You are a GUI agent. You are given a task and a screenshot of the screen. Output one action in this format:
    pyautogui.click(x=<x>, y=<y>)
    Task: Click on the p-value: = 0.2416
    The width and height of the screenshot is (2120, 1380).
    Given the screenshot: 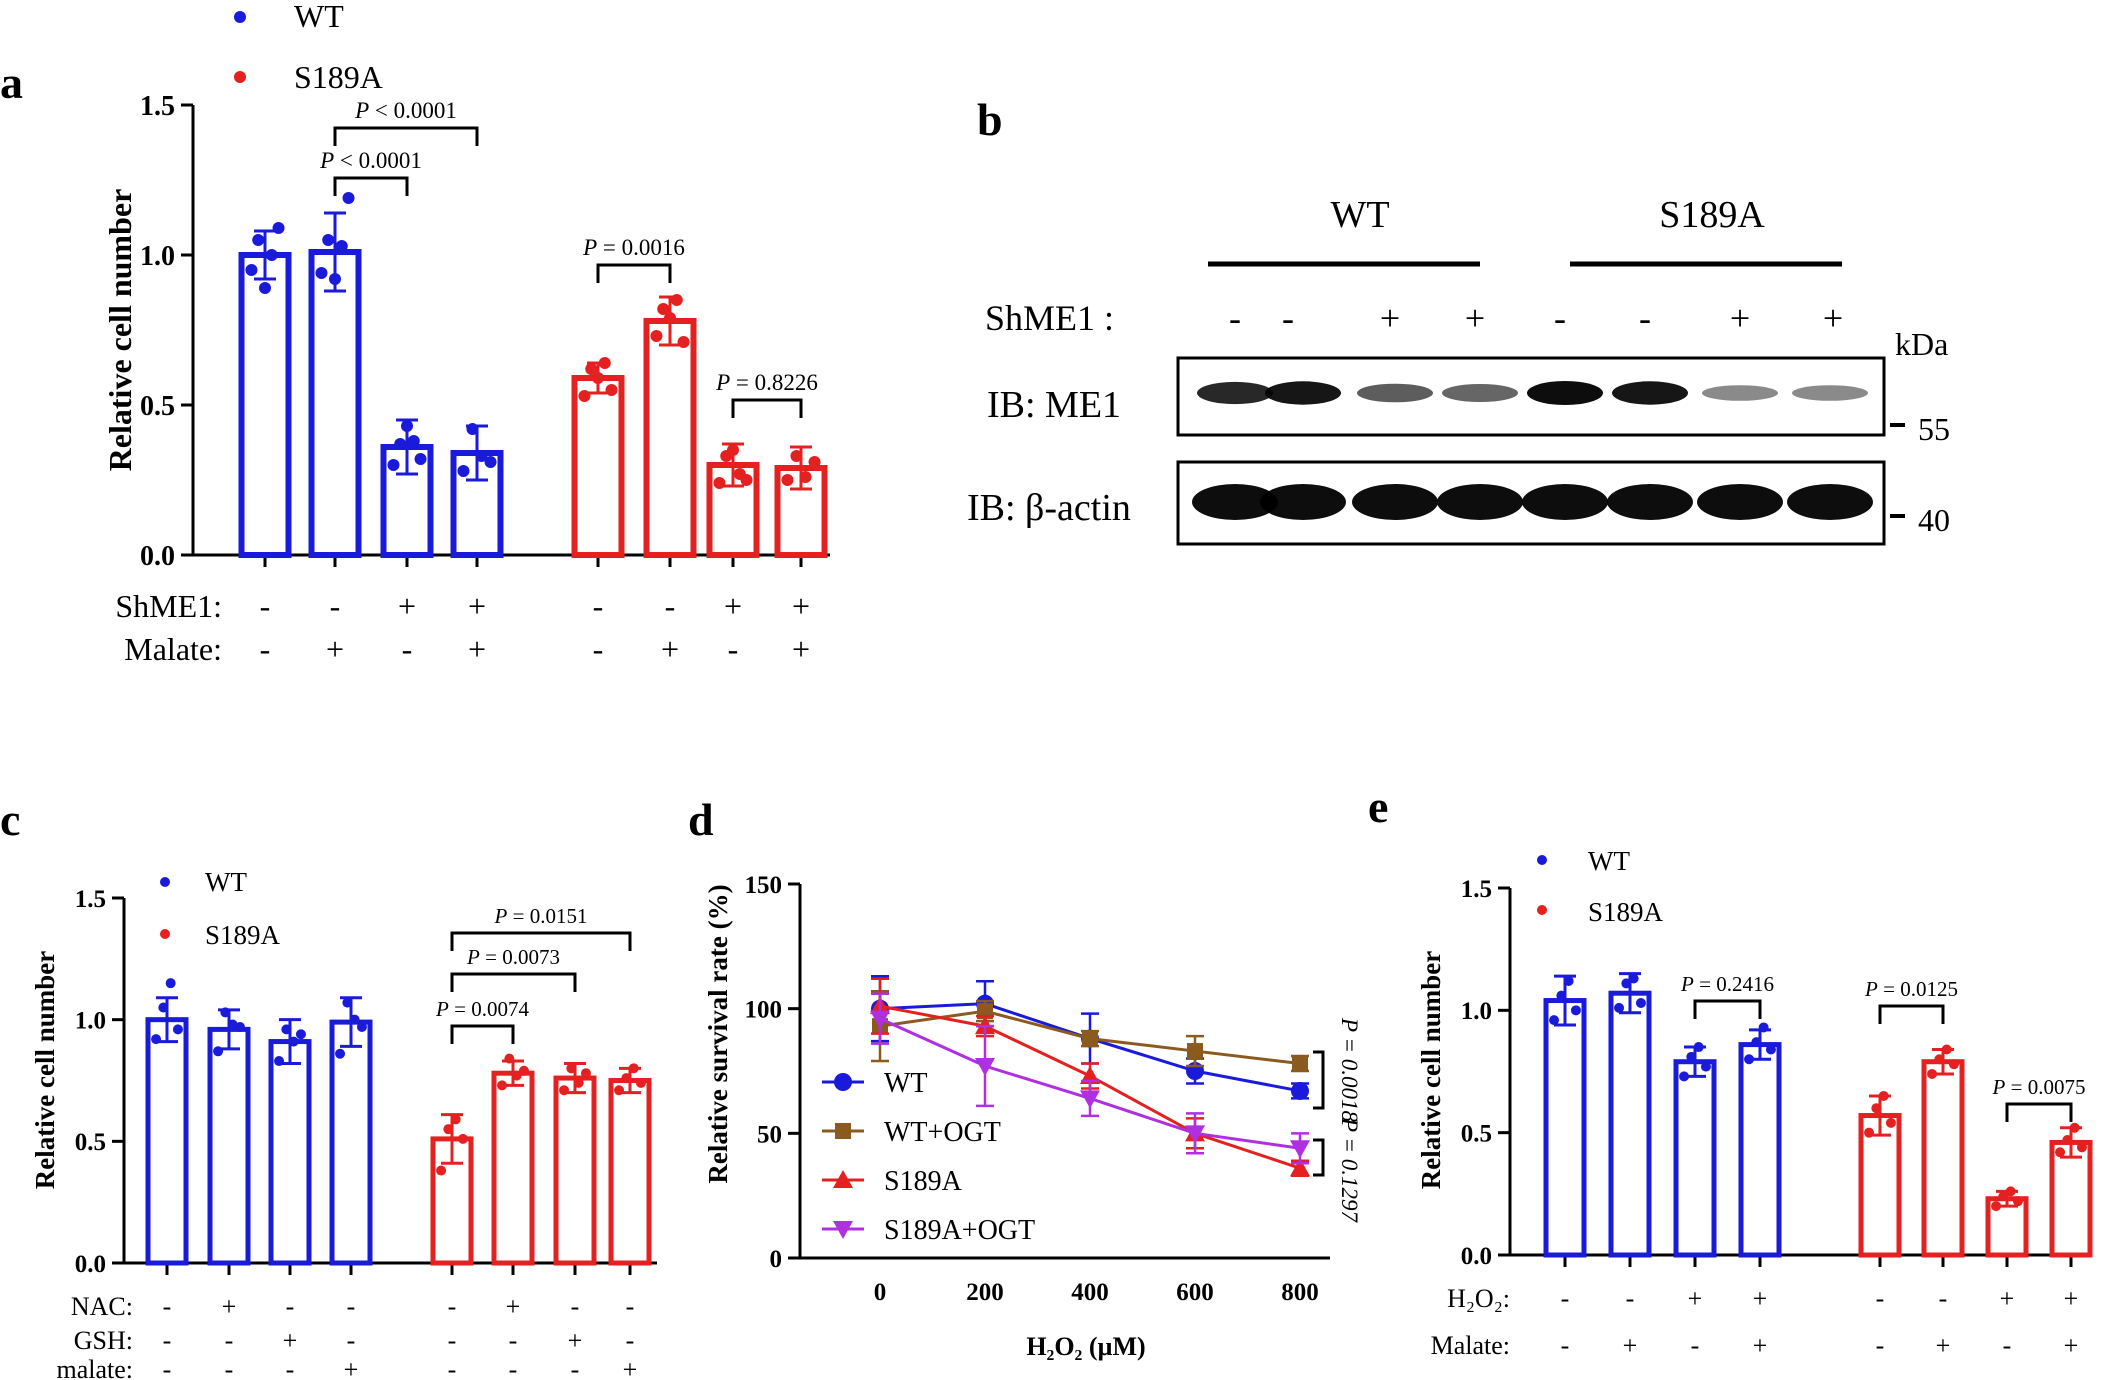 What is the action you would take?
    pyautogui.click(x=1734, y=984)
    